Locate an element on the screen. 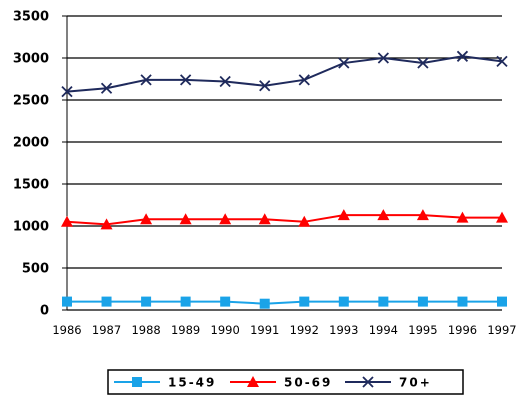 The height and width of the screenshot is (399, 517). y-tick-label: 1500 is located at coordinates (31, 185).